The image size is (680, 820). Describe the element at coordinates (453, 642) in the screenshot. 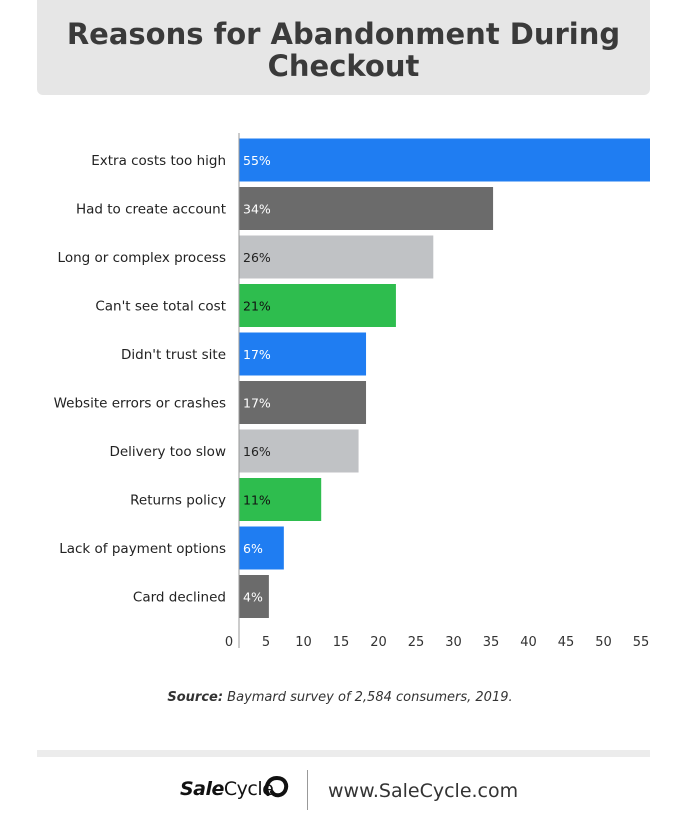

I see `x-tick-label-6: 30` at that location.